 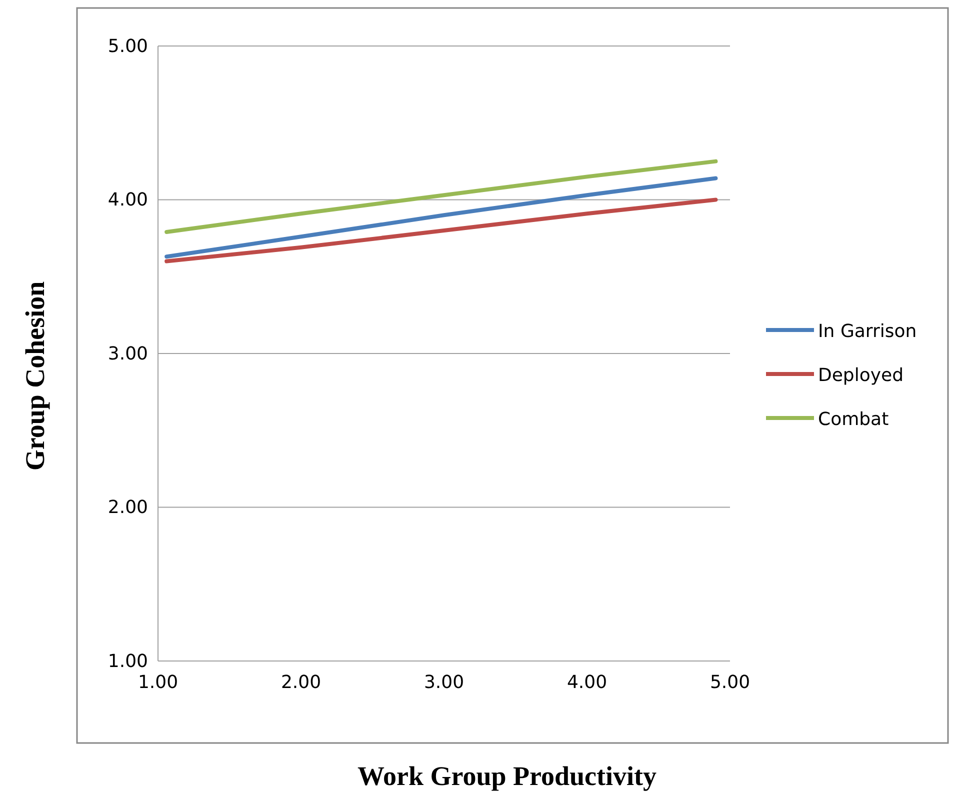 I want to click on y-tick-label: 3.00, so click(x=128, y=353).